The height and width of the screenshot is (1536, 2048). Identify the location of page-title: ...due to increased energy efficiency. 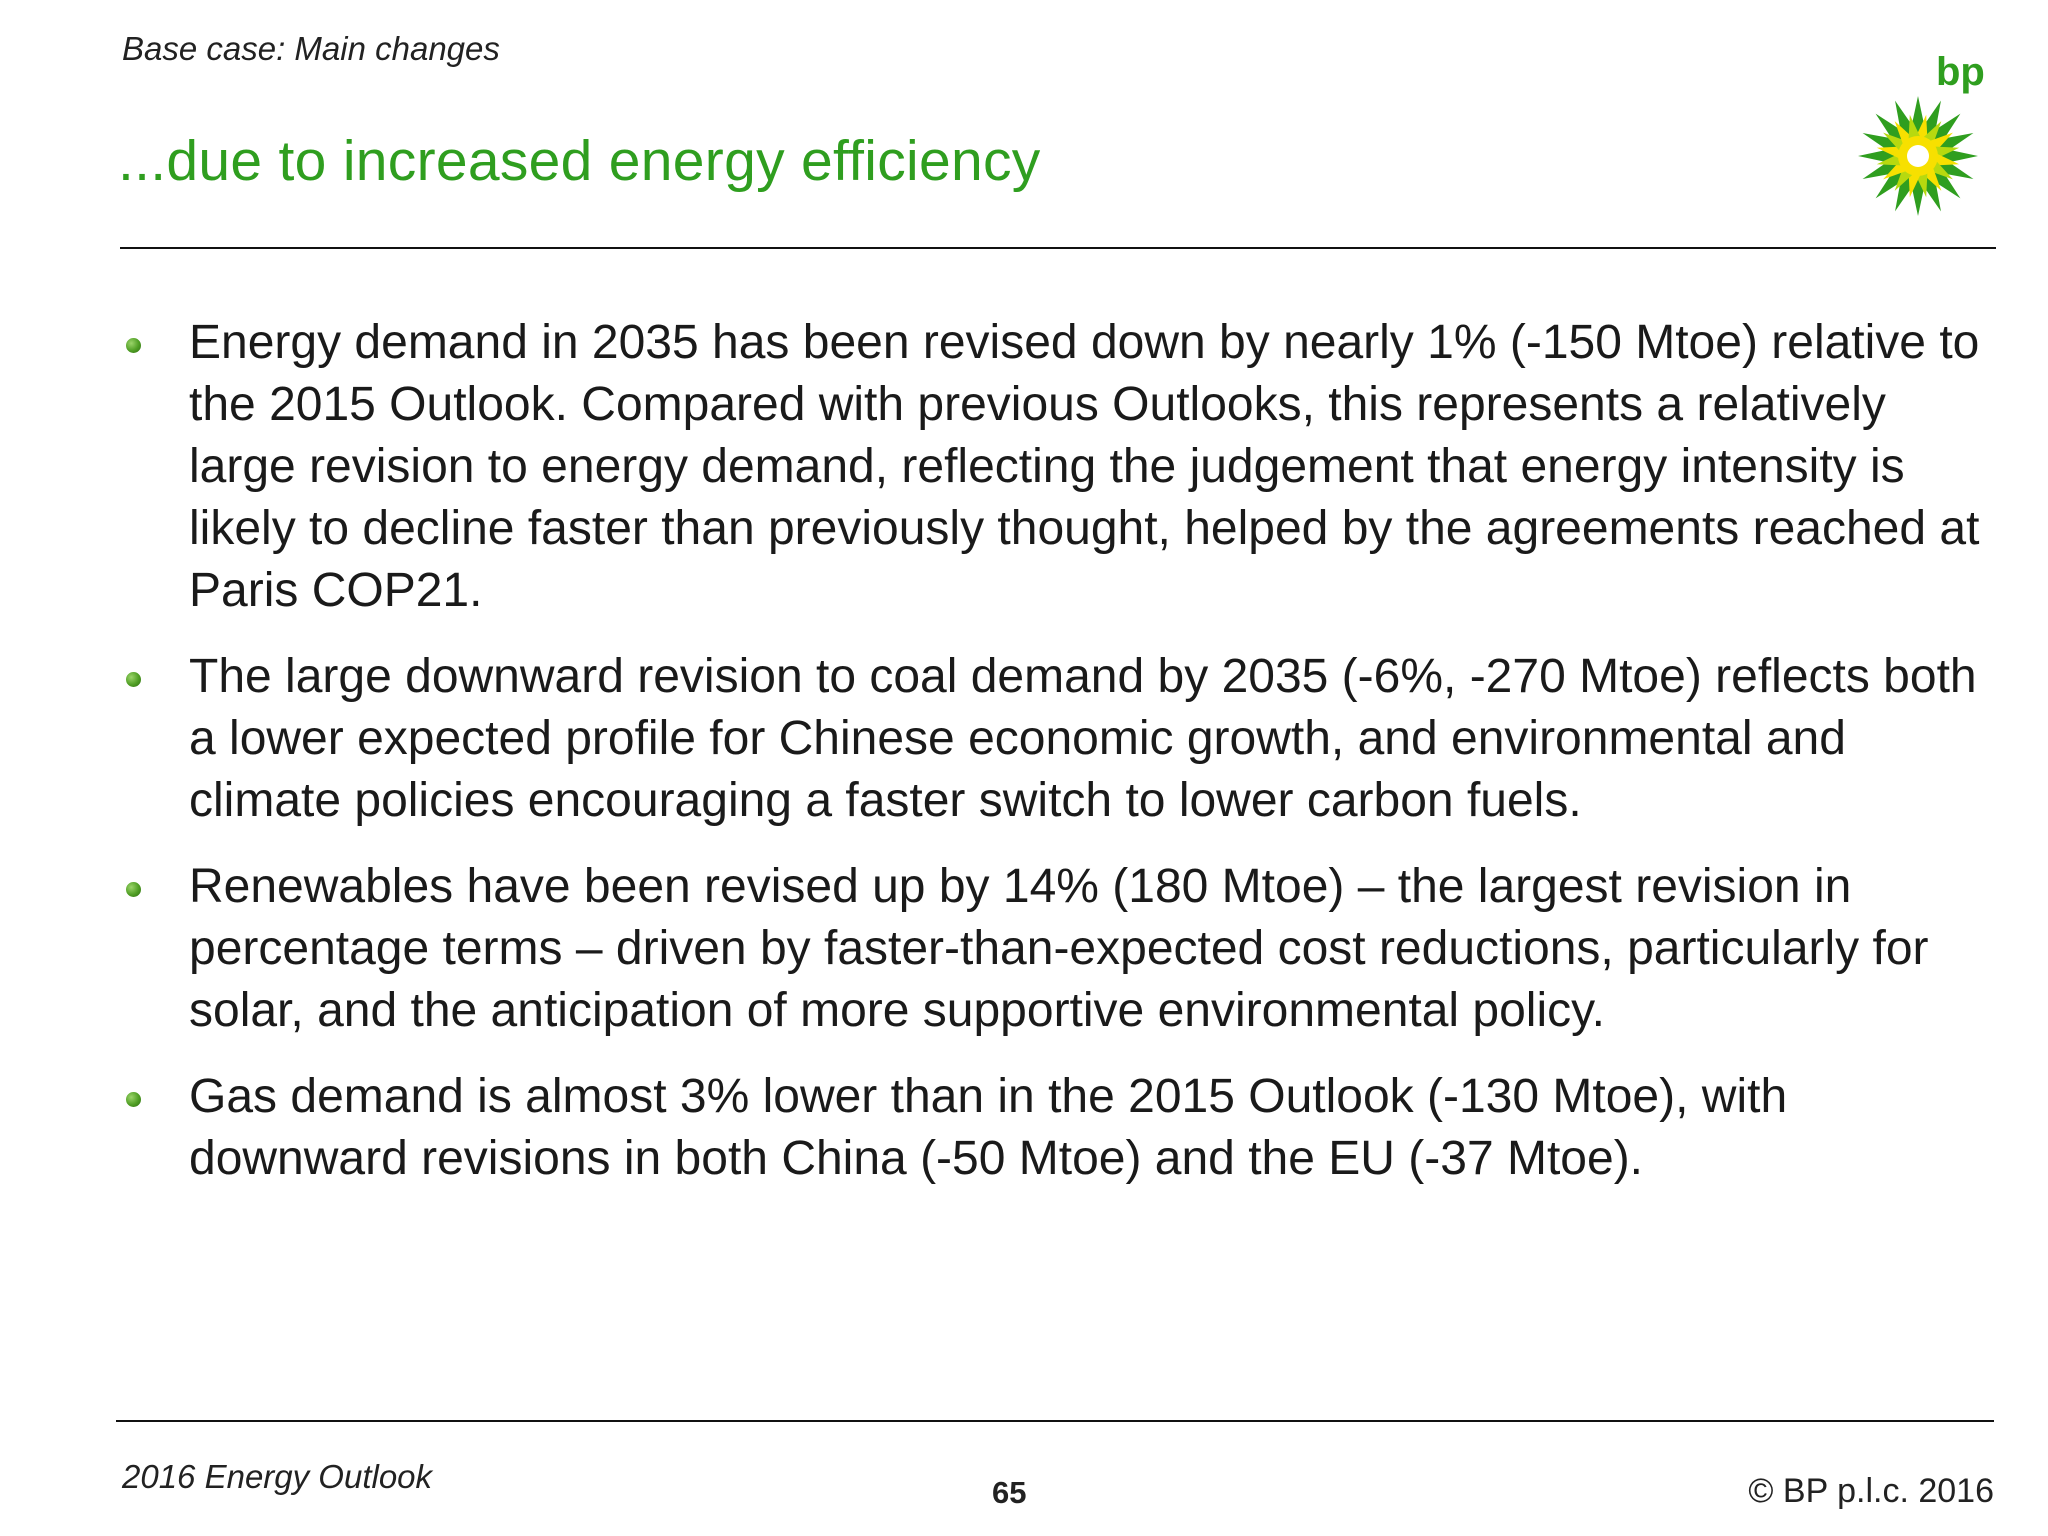
(579, 161).